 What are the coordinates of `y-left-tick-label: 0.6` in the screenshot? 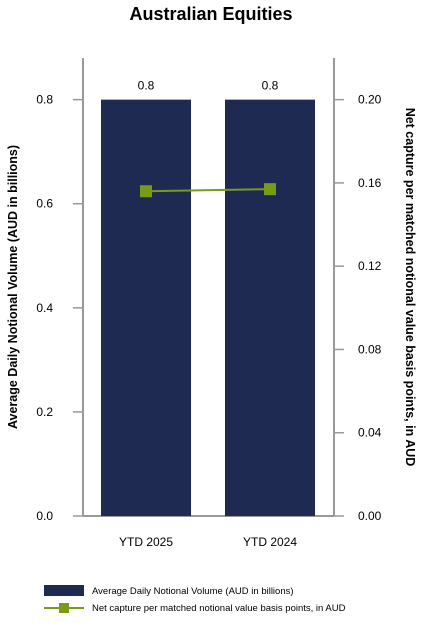 It's located at (44, 204).